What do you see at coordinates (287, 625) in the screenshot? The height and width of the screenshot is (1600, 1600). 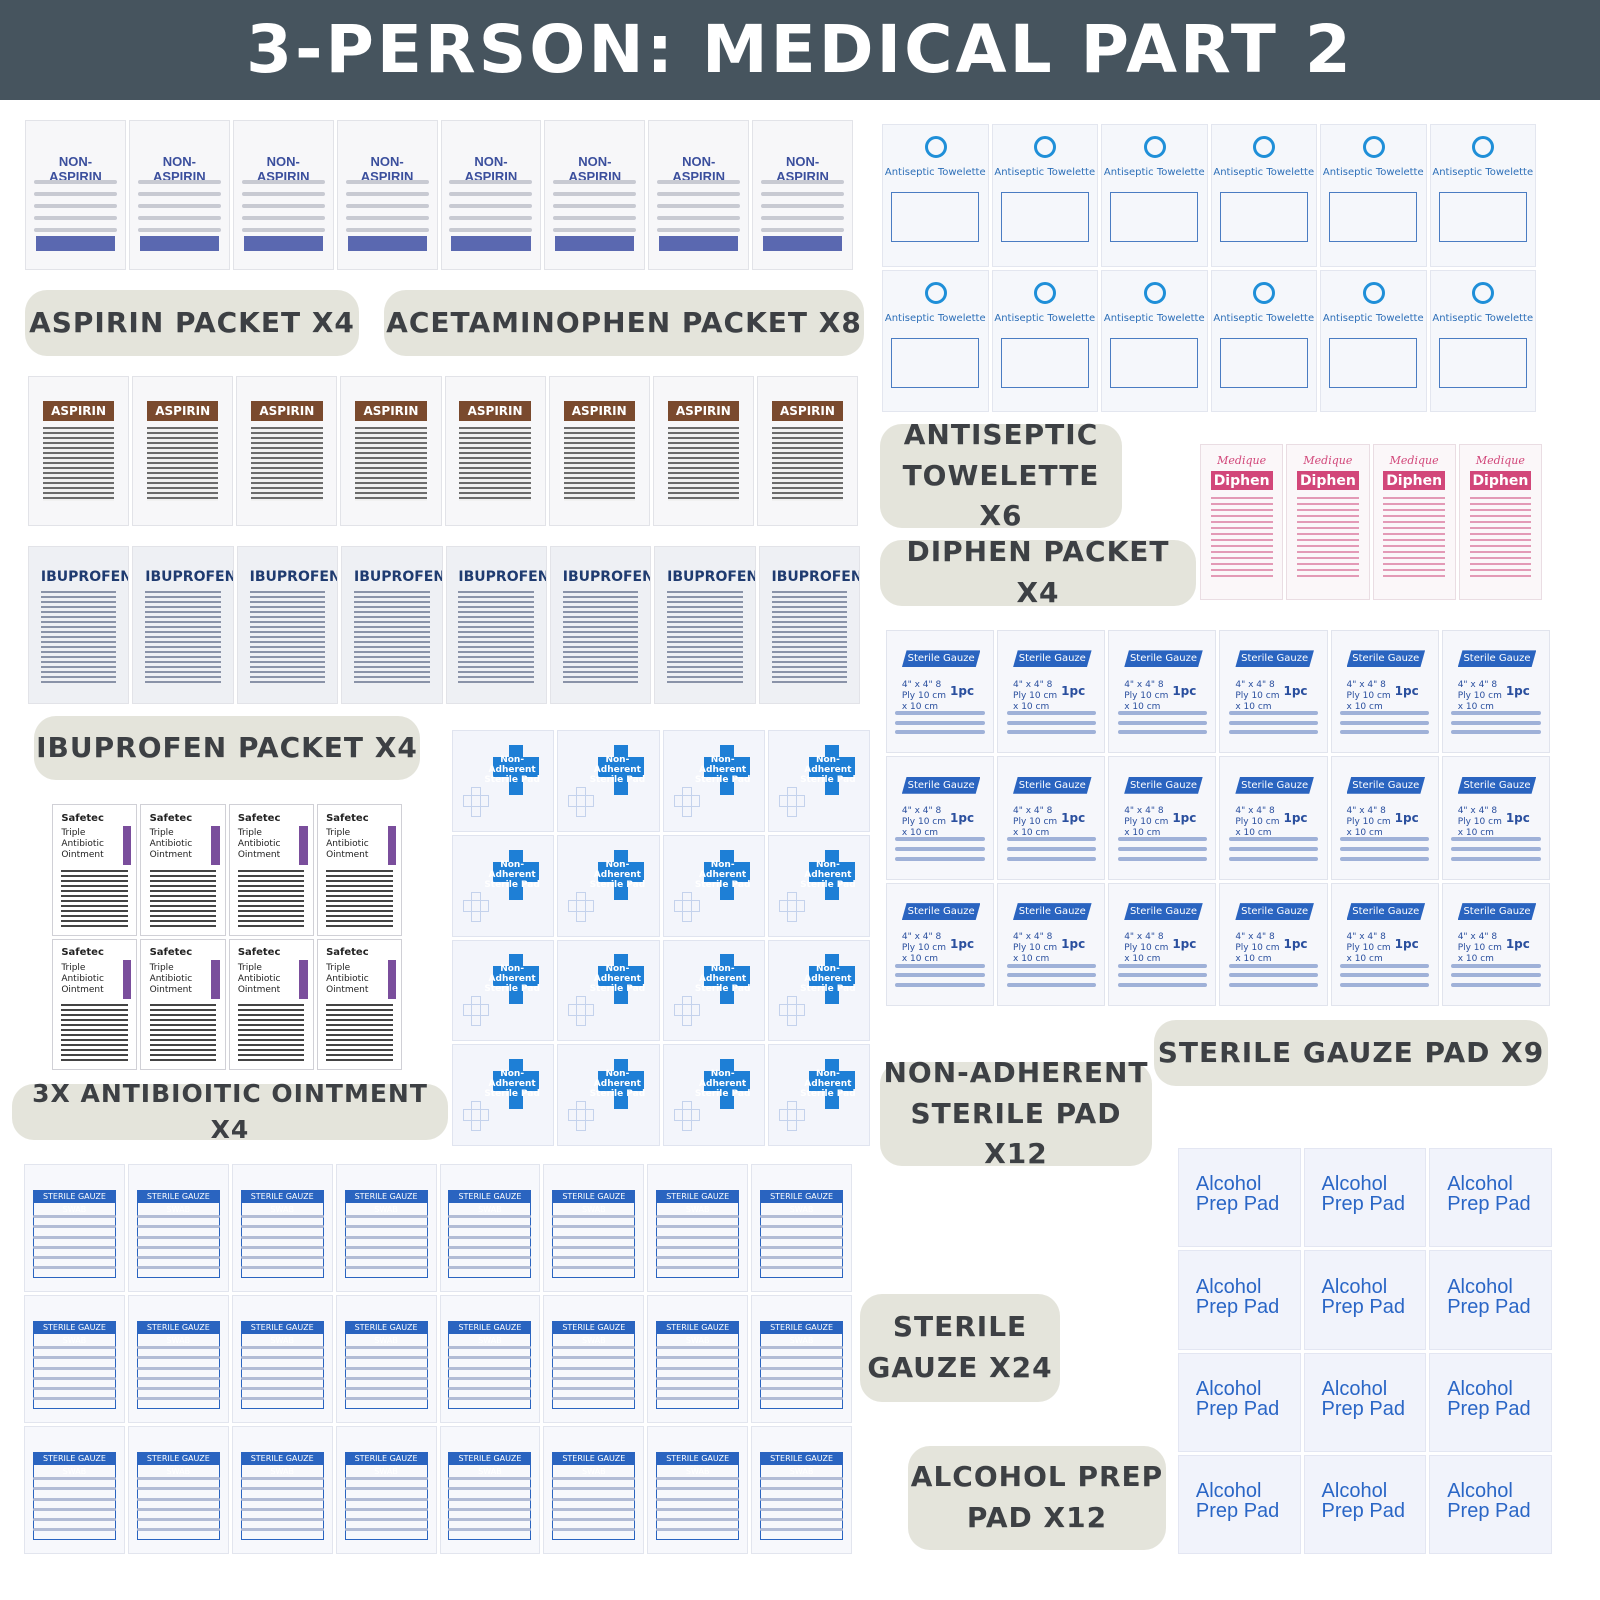 I see `ibuprofen-packet: IBUPROFEN` at bounding box center [287, 625].